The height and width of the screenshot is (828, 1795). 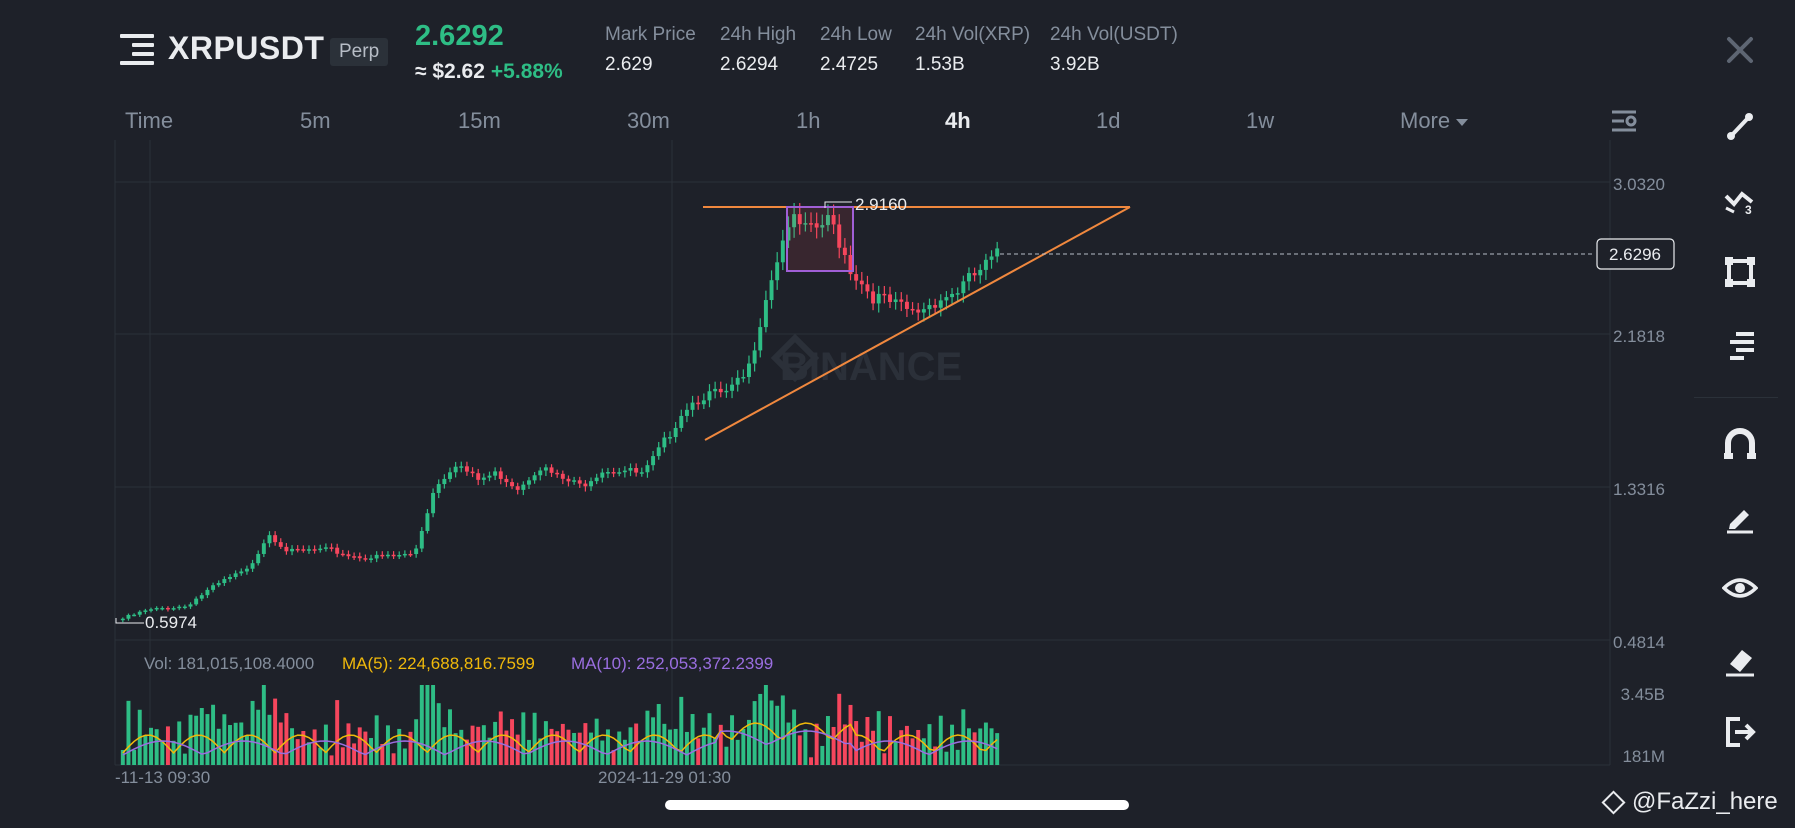 What do you see at coordinates (1613, 802) in the screenshot?
I see `diamond-icon` at bounding box center [1613, 802].